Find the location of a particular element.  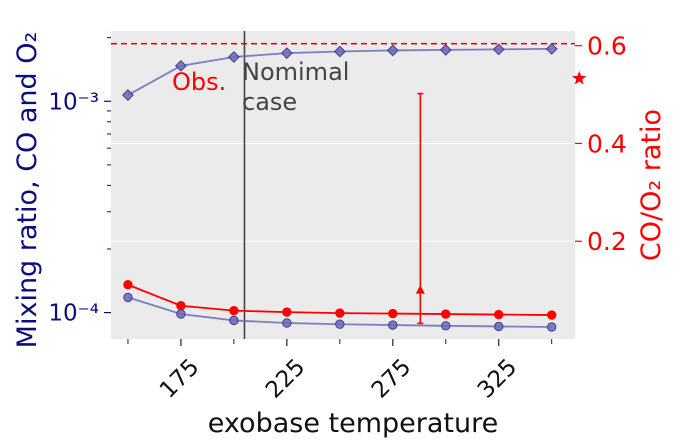

x-tick-label: 275 is located at coordinates (391, 378).